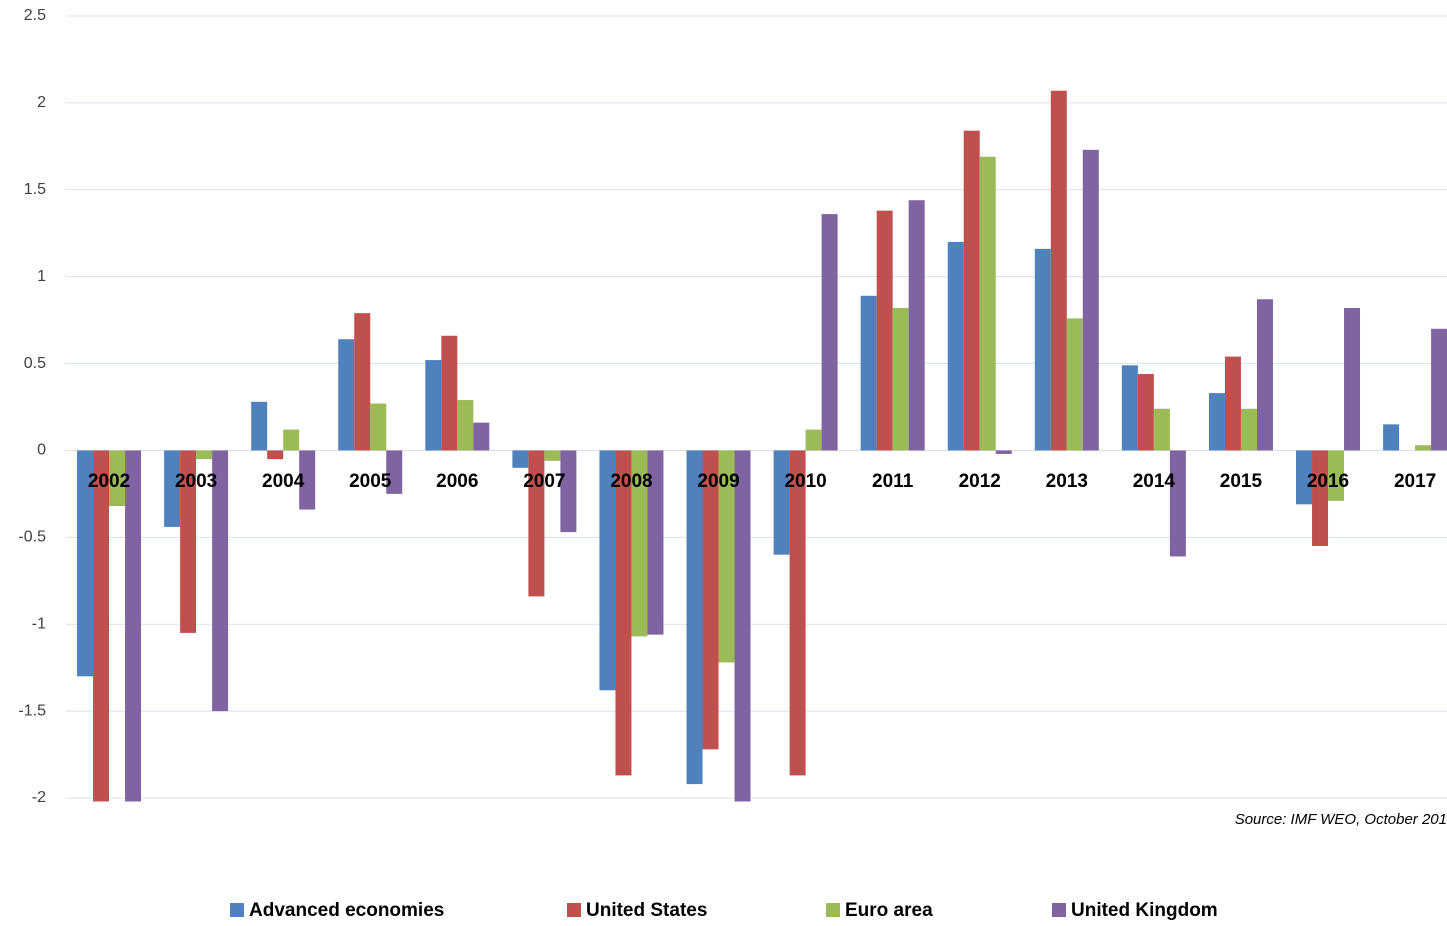 The height and width of the screenshot is (926, 1447). I want to click on x-tick-label: 2010, so click(805, 481).